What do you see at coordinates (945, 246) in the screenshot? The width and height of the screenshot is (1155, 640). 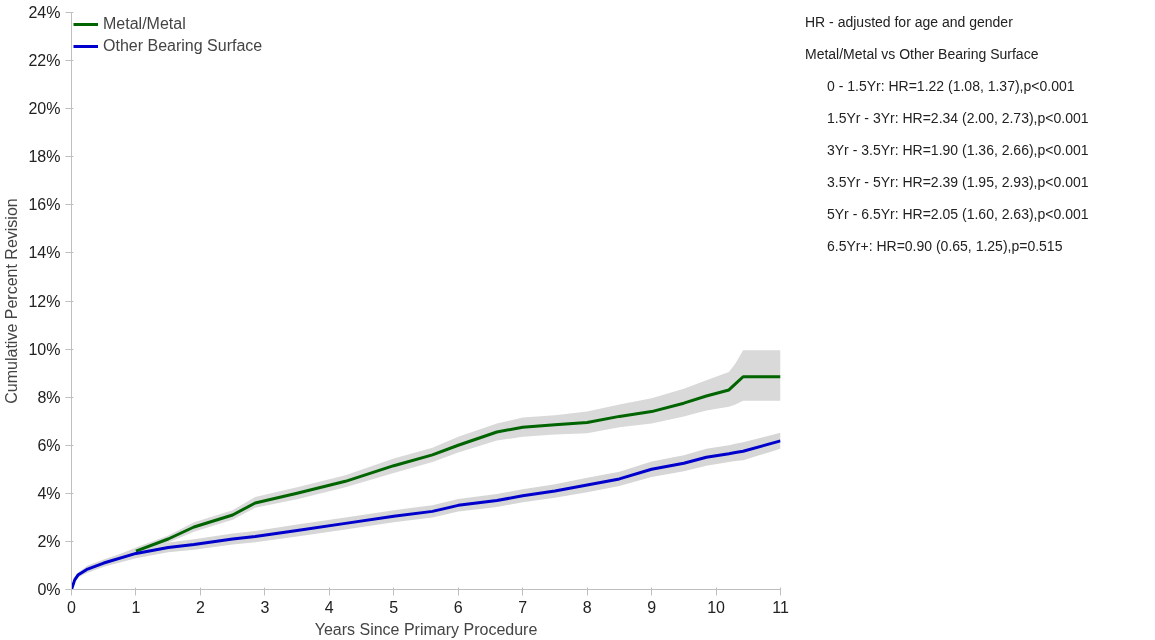 I see `text: 6.5Yr+: HR=0.90 (0.65, 1.25),p=0.515` at bounding box center [945, 246].